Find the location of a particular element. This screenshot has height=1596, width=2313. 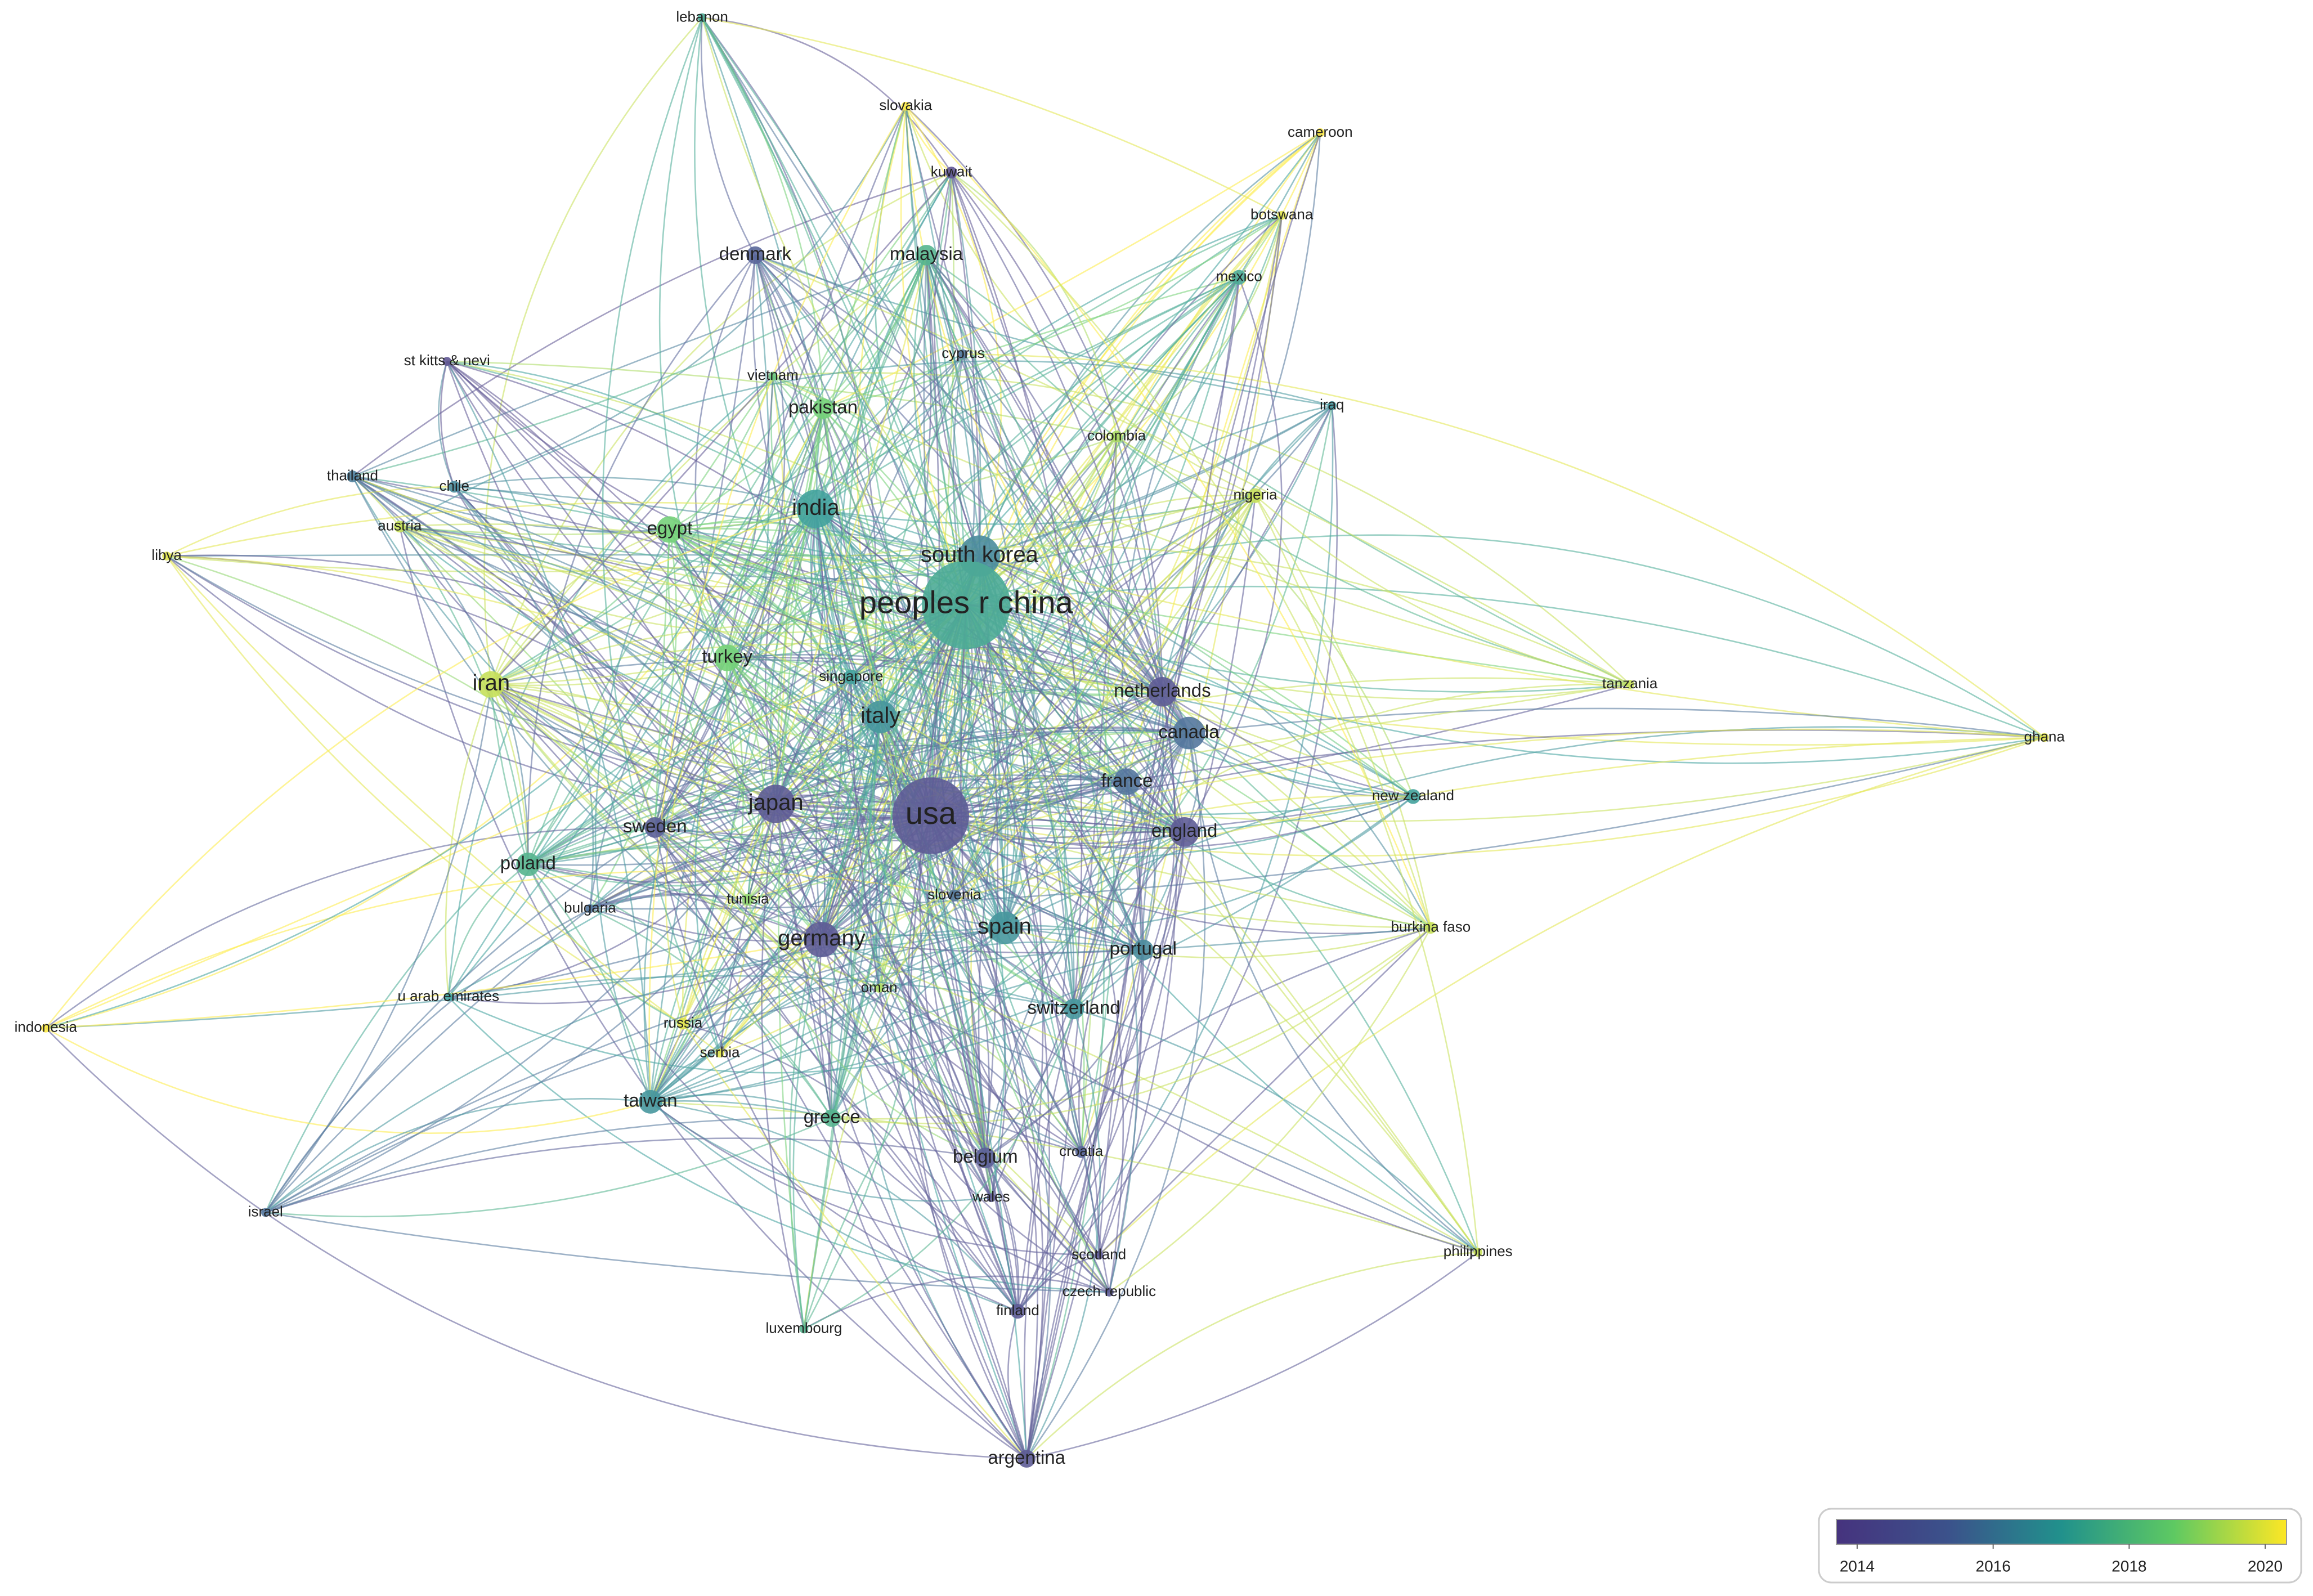

node-label: pakistan is located at coordinates (823, 408).